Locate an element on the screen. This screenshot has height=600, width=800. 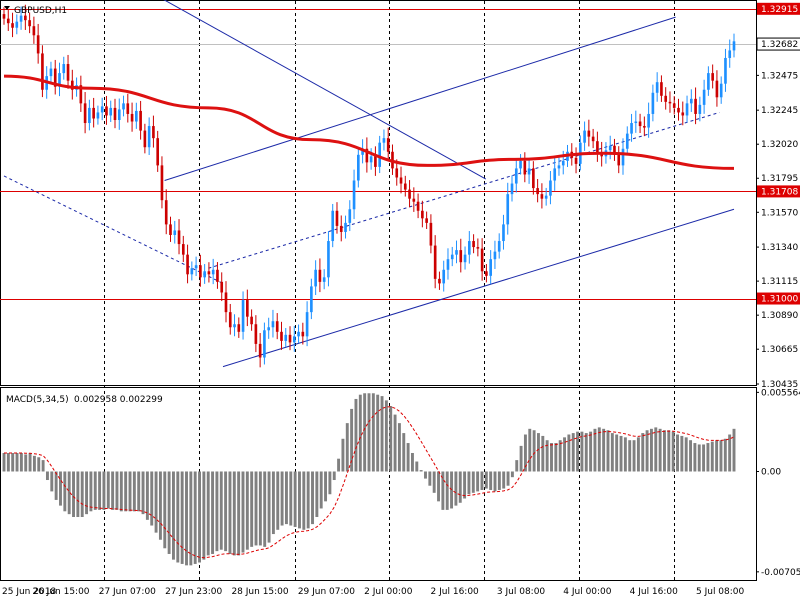
time-tick-label: 5 Jul 08:00 is located at coordinates (720, 592).